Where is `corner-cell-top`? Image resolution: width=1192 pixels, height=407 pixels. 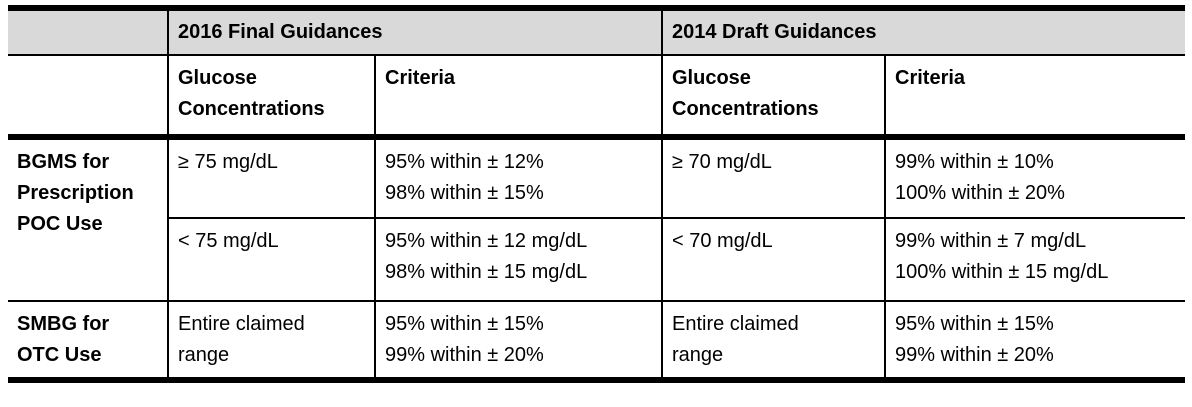
corner-cell-top is located at coordinates (88, 32).